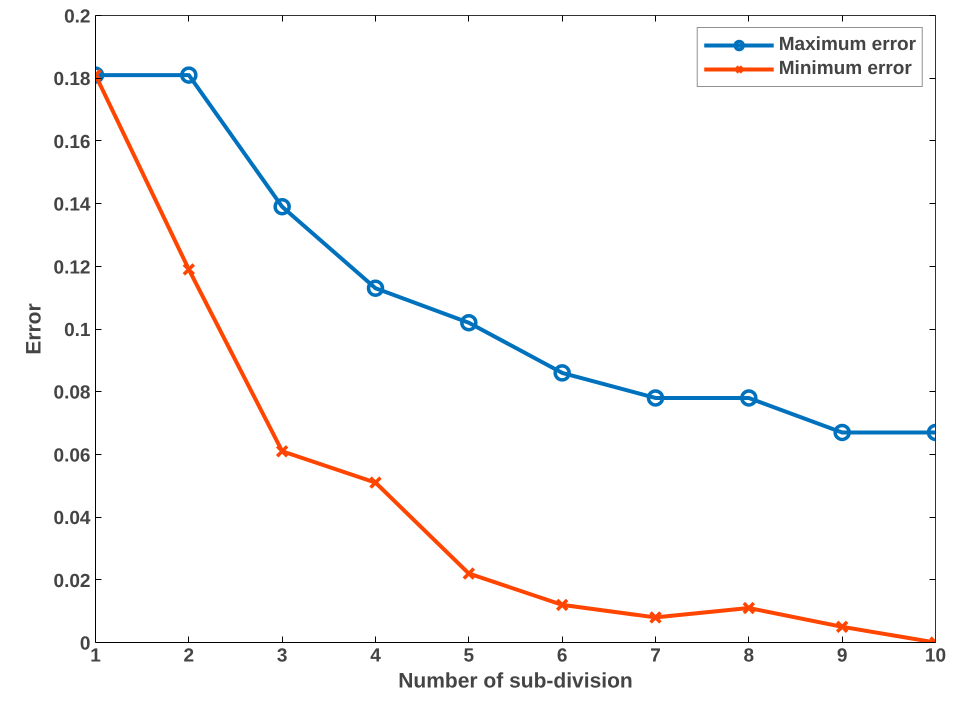  I want to click on y-tick-label: 0.02, so click(72, 581).